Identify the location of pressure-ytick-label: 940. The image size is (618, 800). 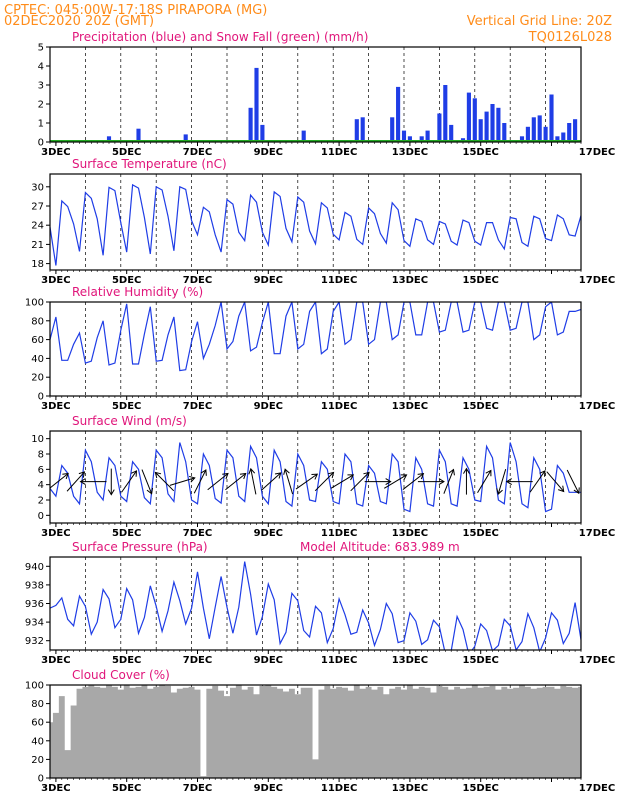
(34, 567).